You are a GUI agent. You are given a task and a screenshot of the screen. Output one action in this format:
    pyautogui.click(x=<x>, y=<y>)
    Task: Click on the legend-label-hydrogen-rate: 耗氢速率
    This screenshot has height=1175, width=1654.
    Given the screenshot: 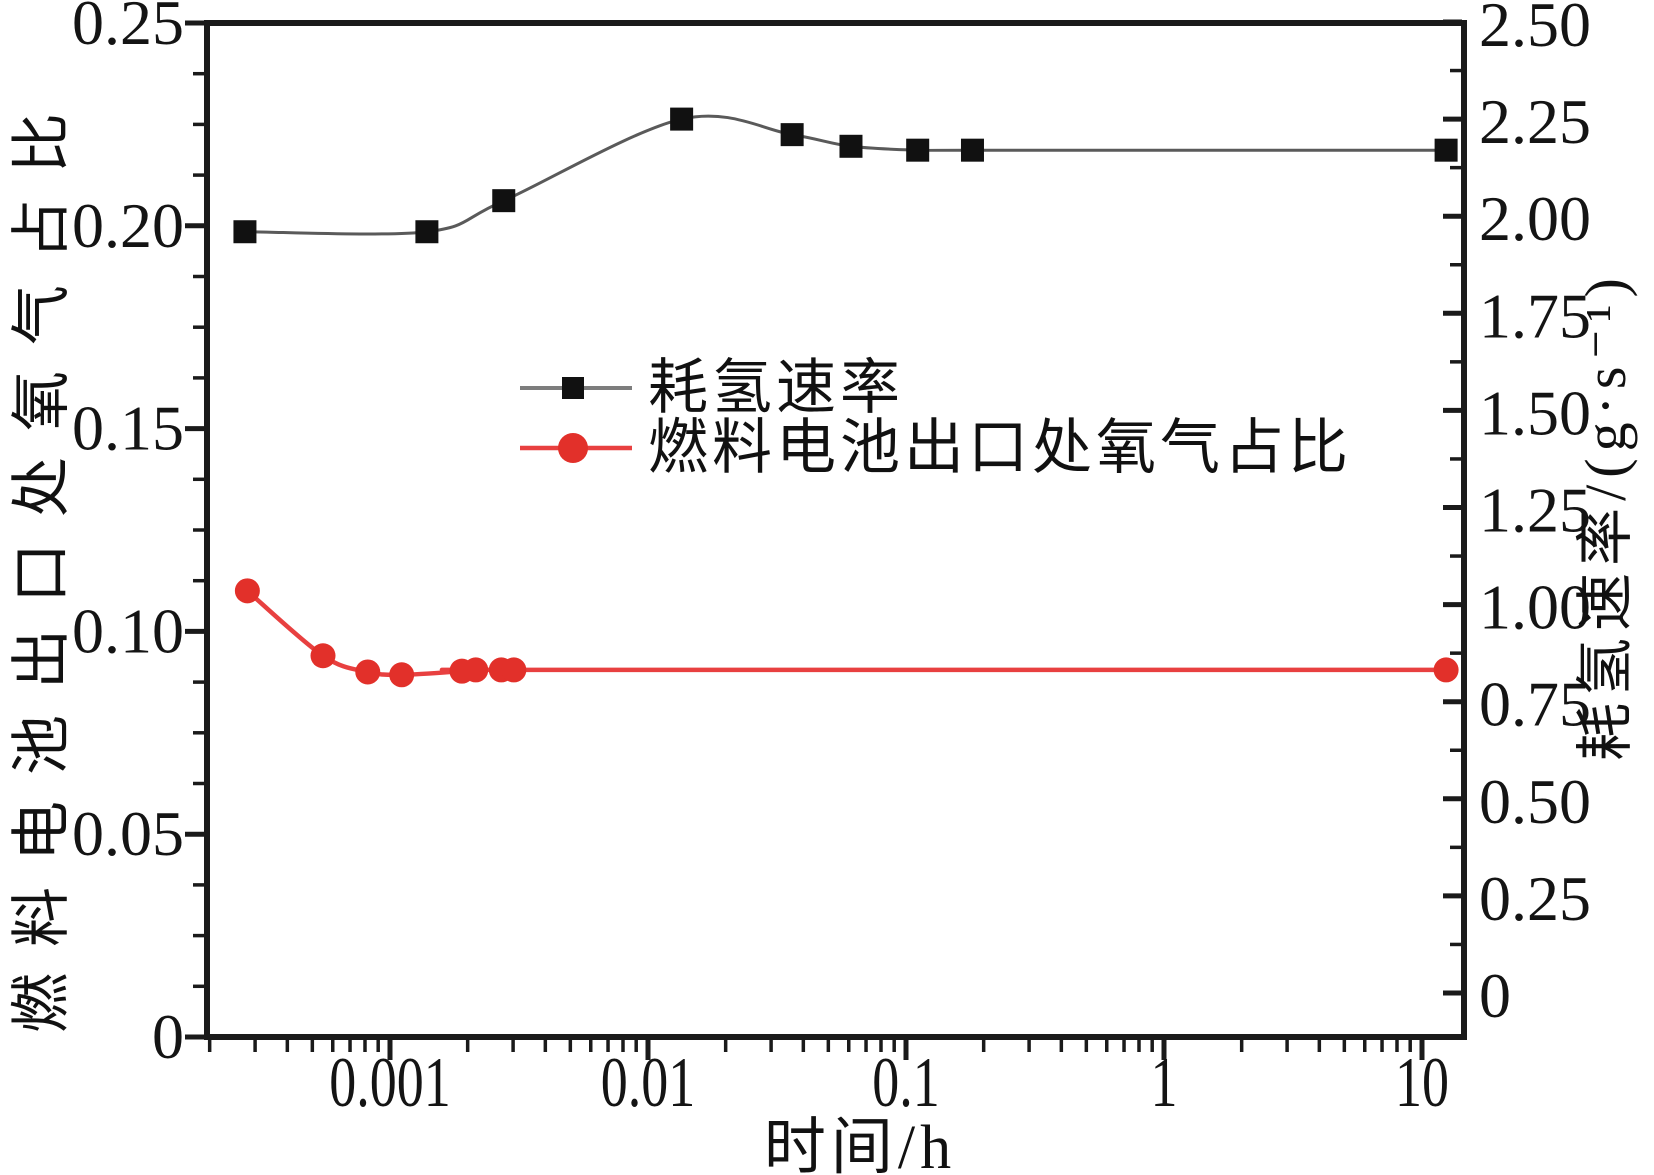 What is the action you would take?
    pyautogui.click(x=776, y=388)
    